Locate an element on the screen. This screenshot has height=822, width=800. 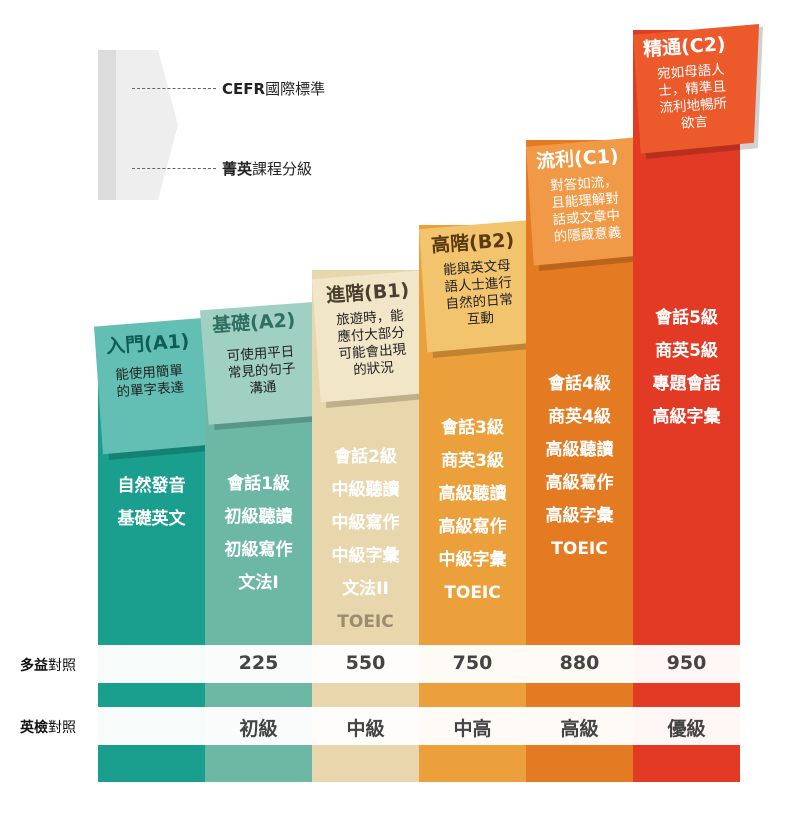
level-description: 對答如流， 且能理解對 話或文章中 的隱藏意義 is located at coordinates (586, 210).